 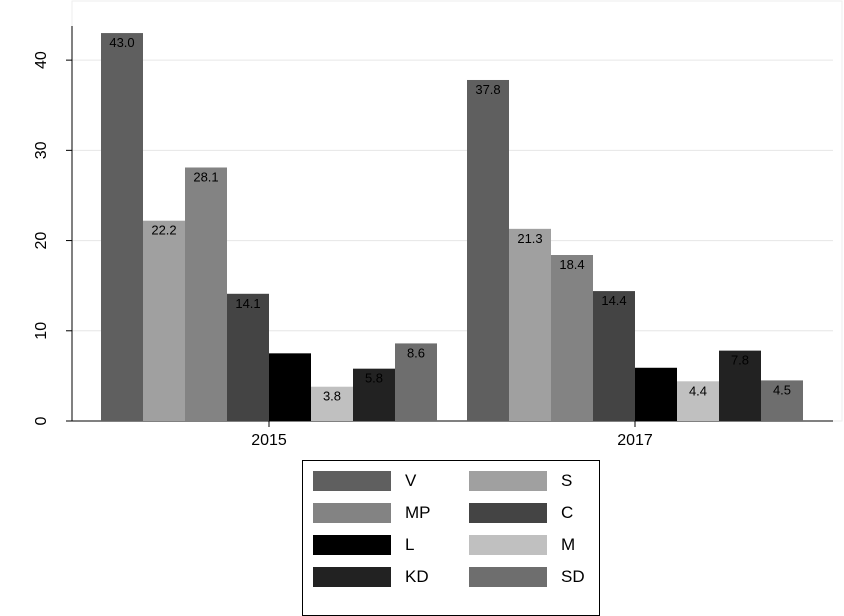 I want to click on legend-item: M, so click(x=522, y=545).